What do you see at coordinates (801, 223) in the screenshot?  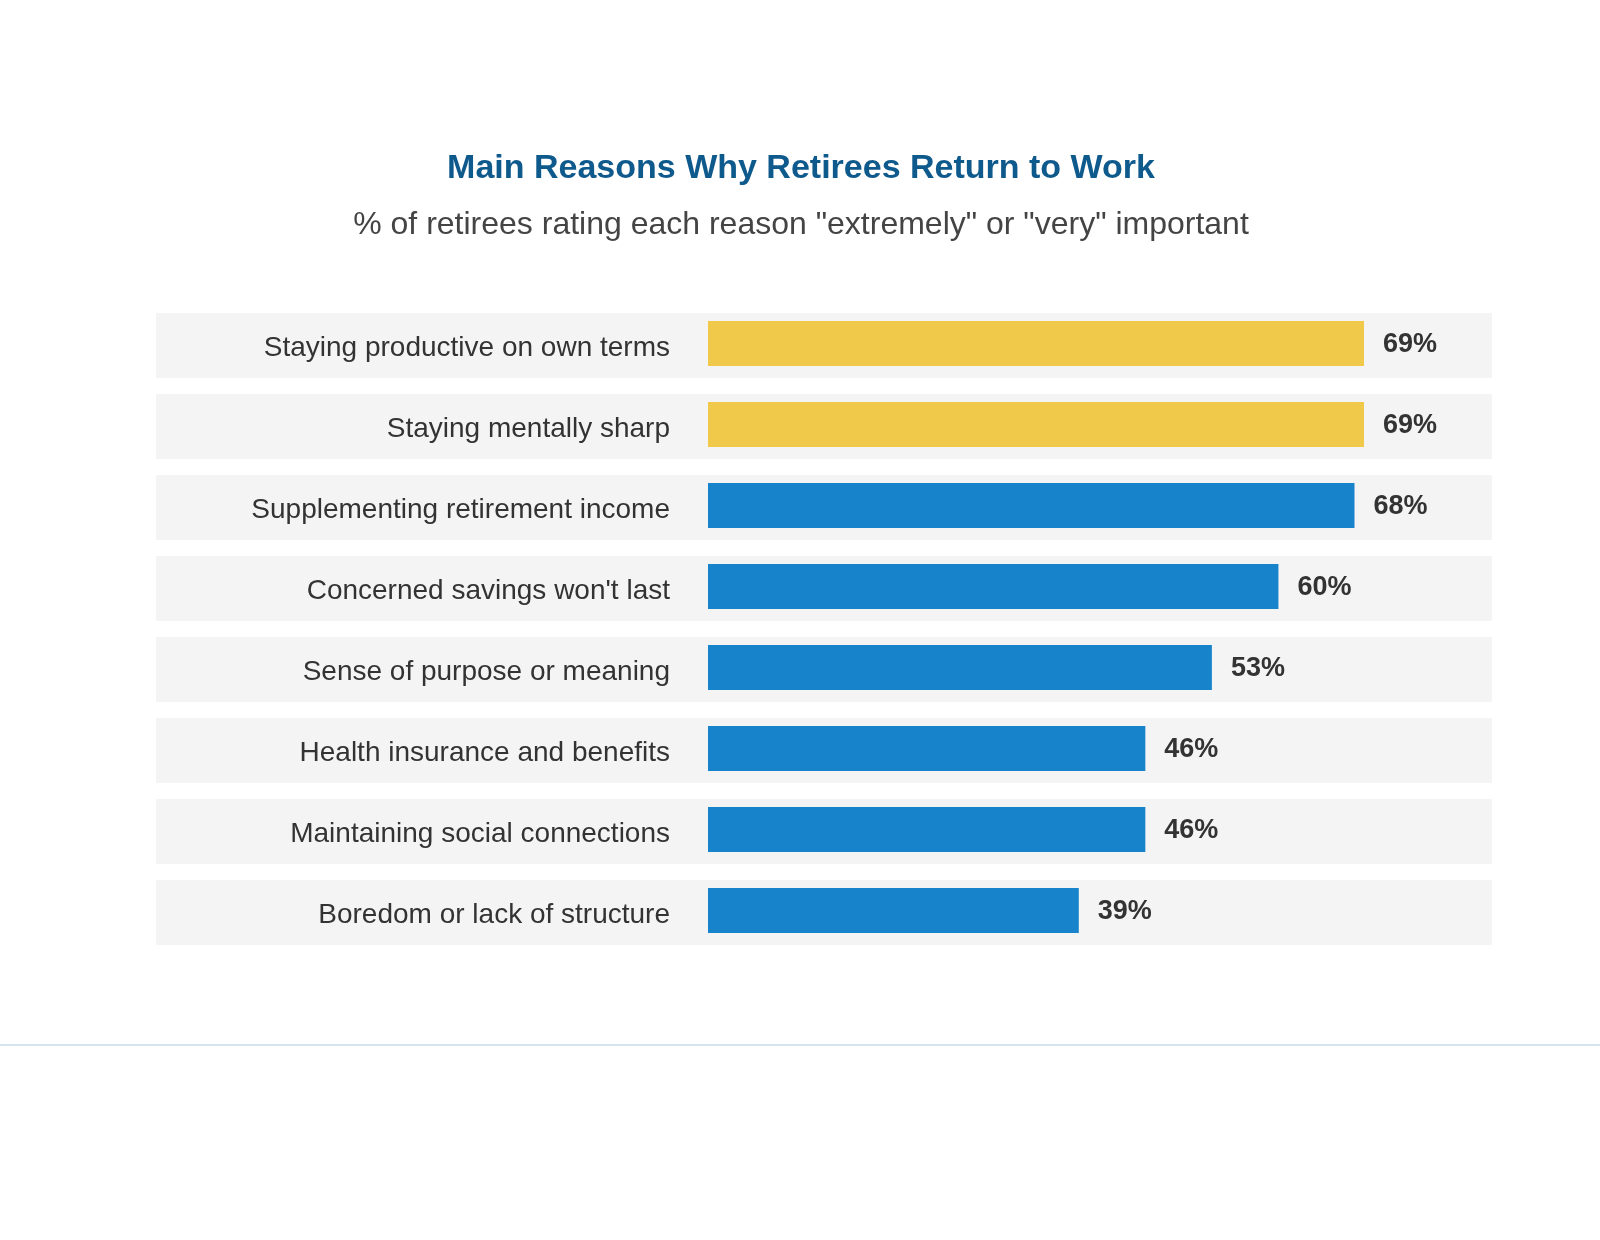 I see `chart-subtitle: % of retirees rating each reason "extremely" or "very" important` at bounding box center [801, 223].